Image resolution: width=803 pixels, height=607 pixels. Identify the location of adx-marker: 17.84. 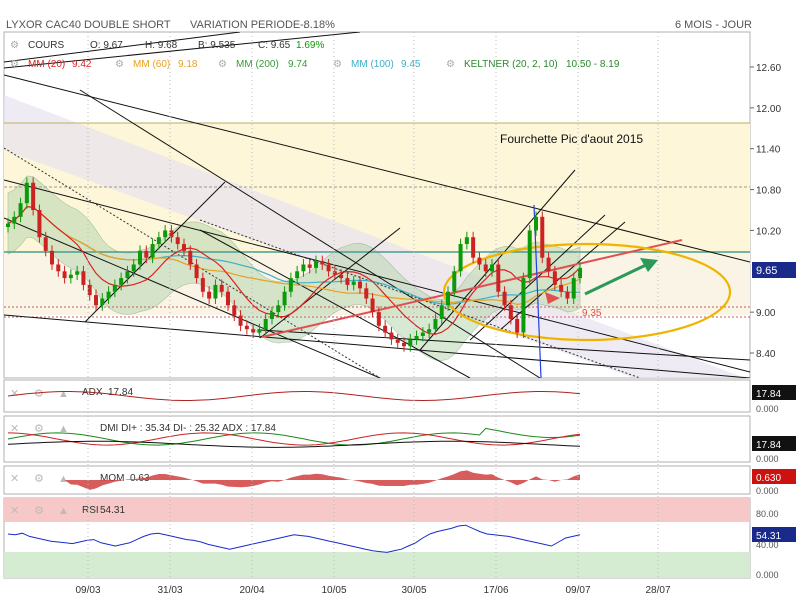
(768, 394).